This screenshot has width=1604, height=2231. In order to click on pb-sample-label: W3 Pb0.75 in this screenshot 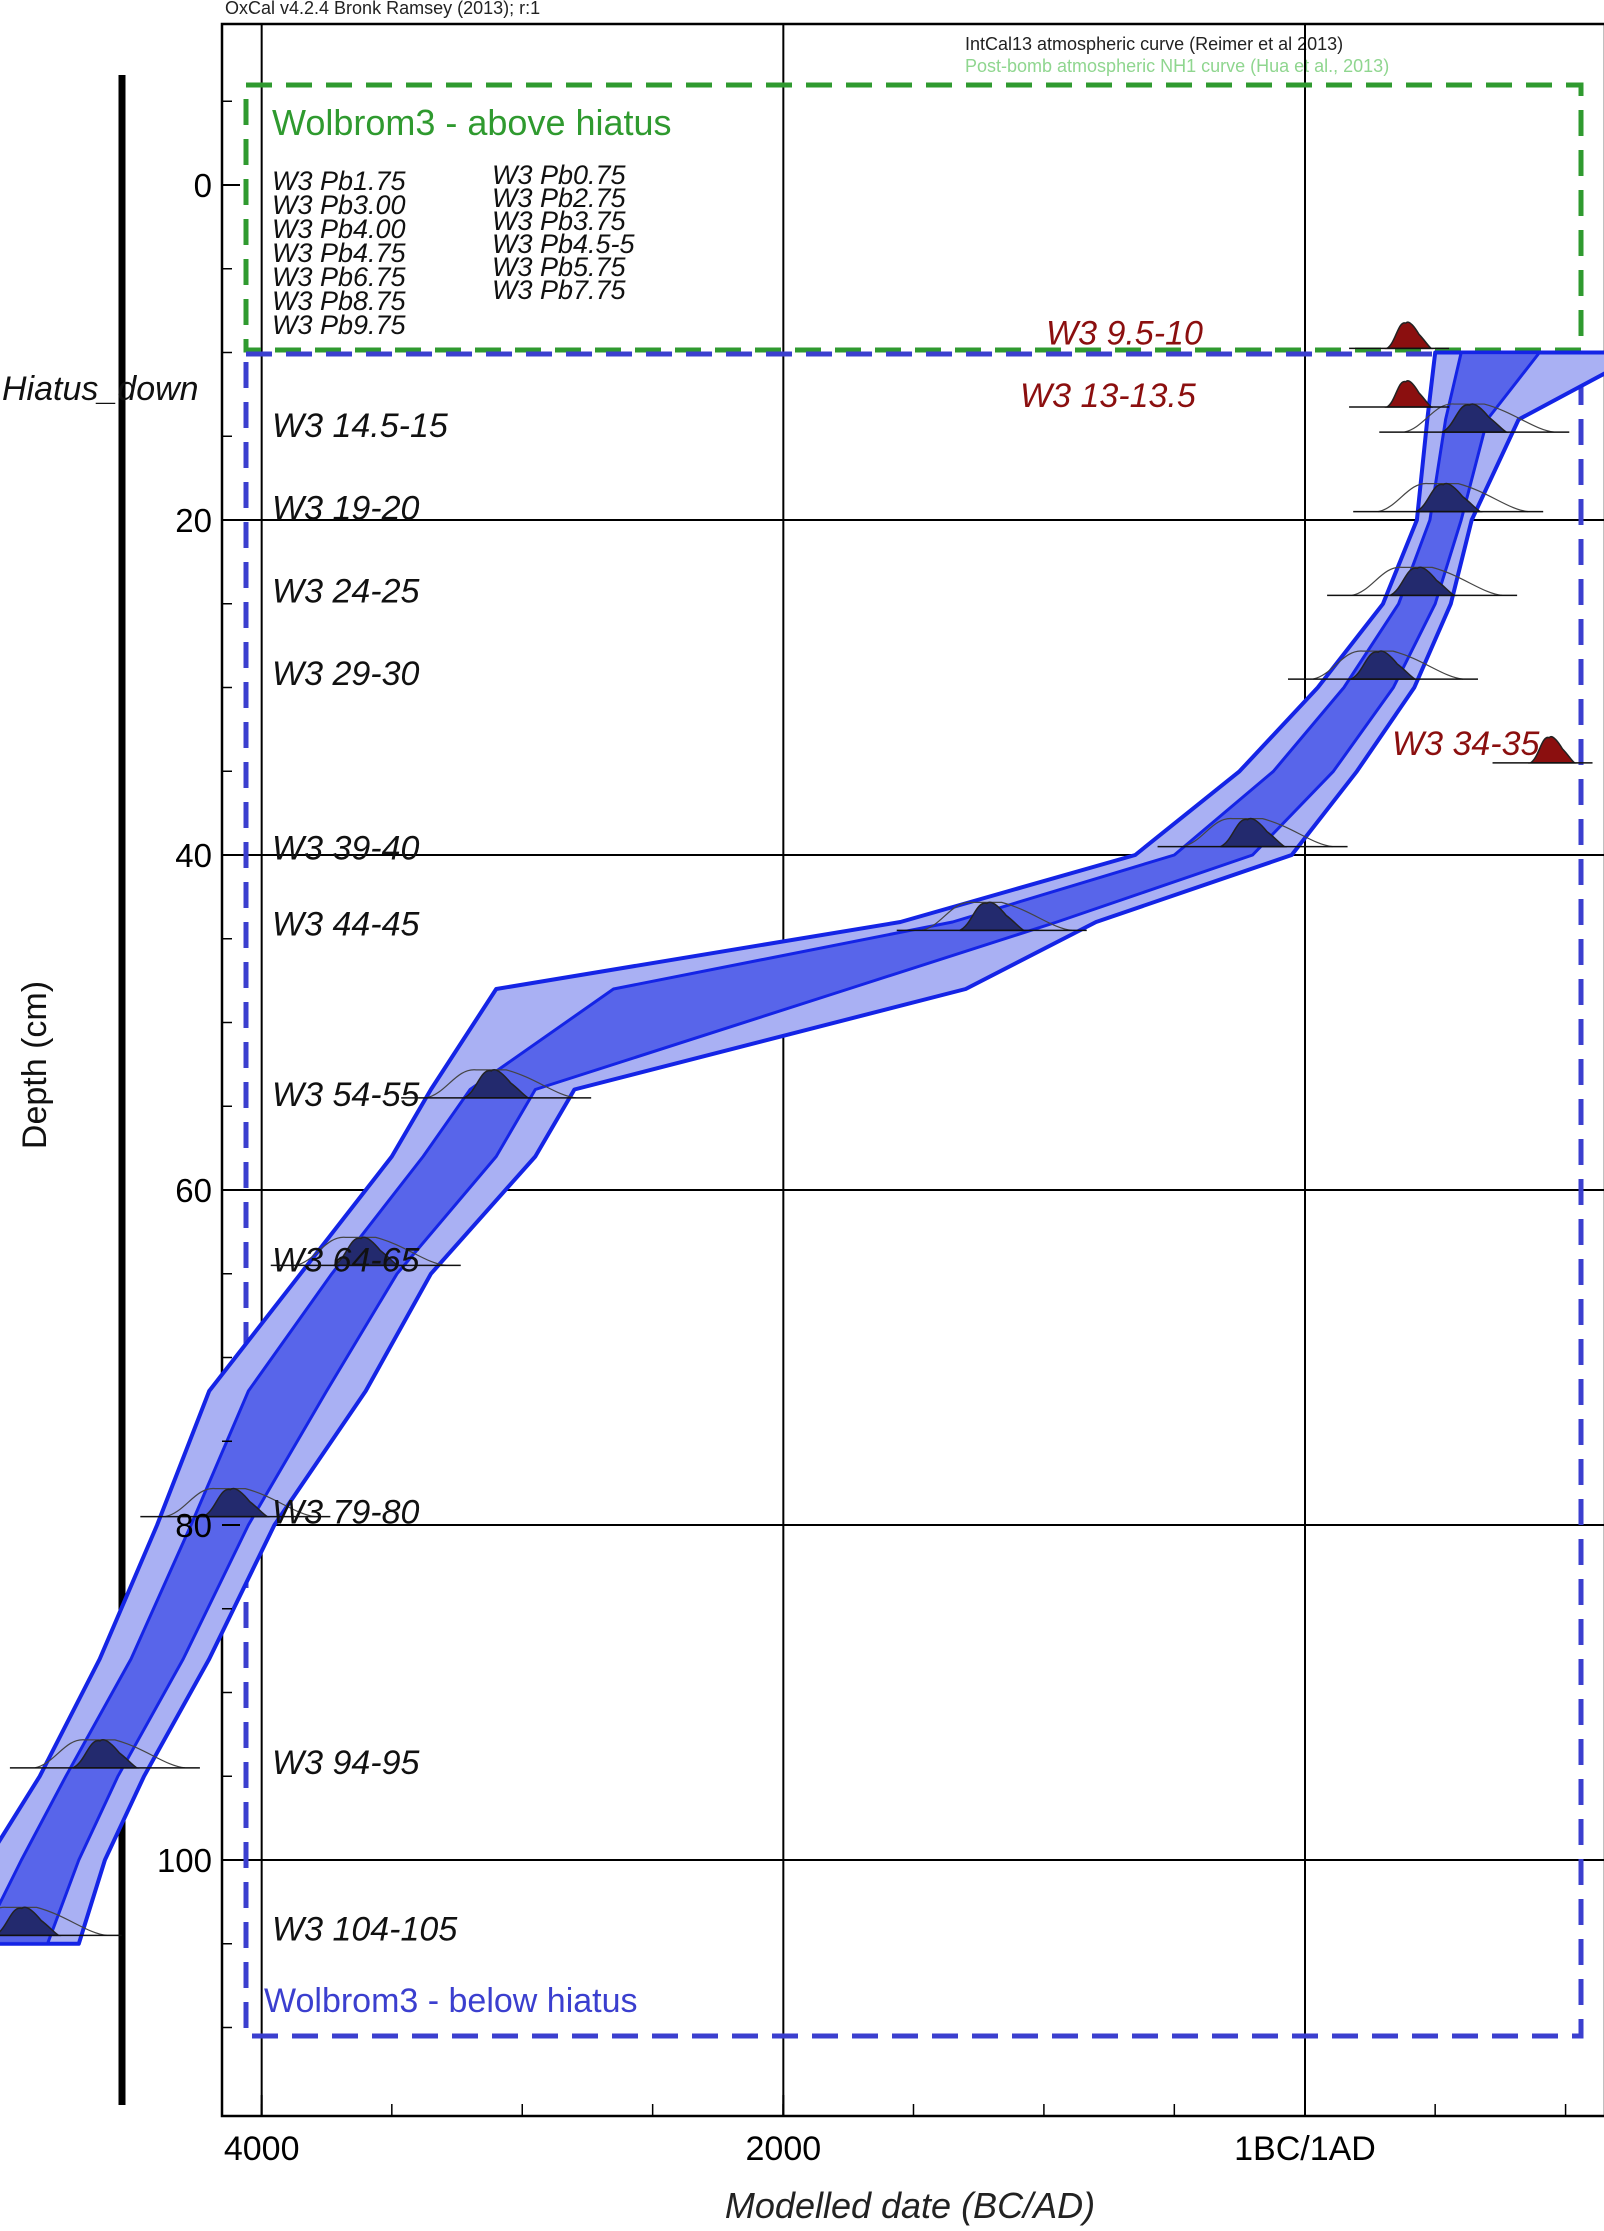, I will do `click(559, 175)`.